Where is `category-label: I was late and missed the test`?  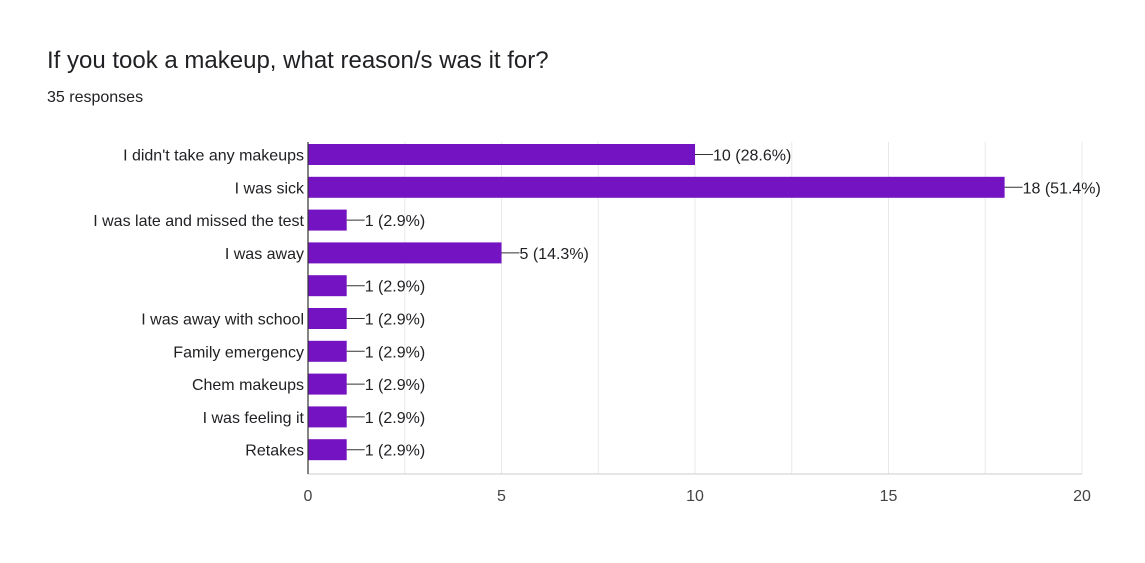 category-label: I was late and missed the test is located at coordinates (198, 221).